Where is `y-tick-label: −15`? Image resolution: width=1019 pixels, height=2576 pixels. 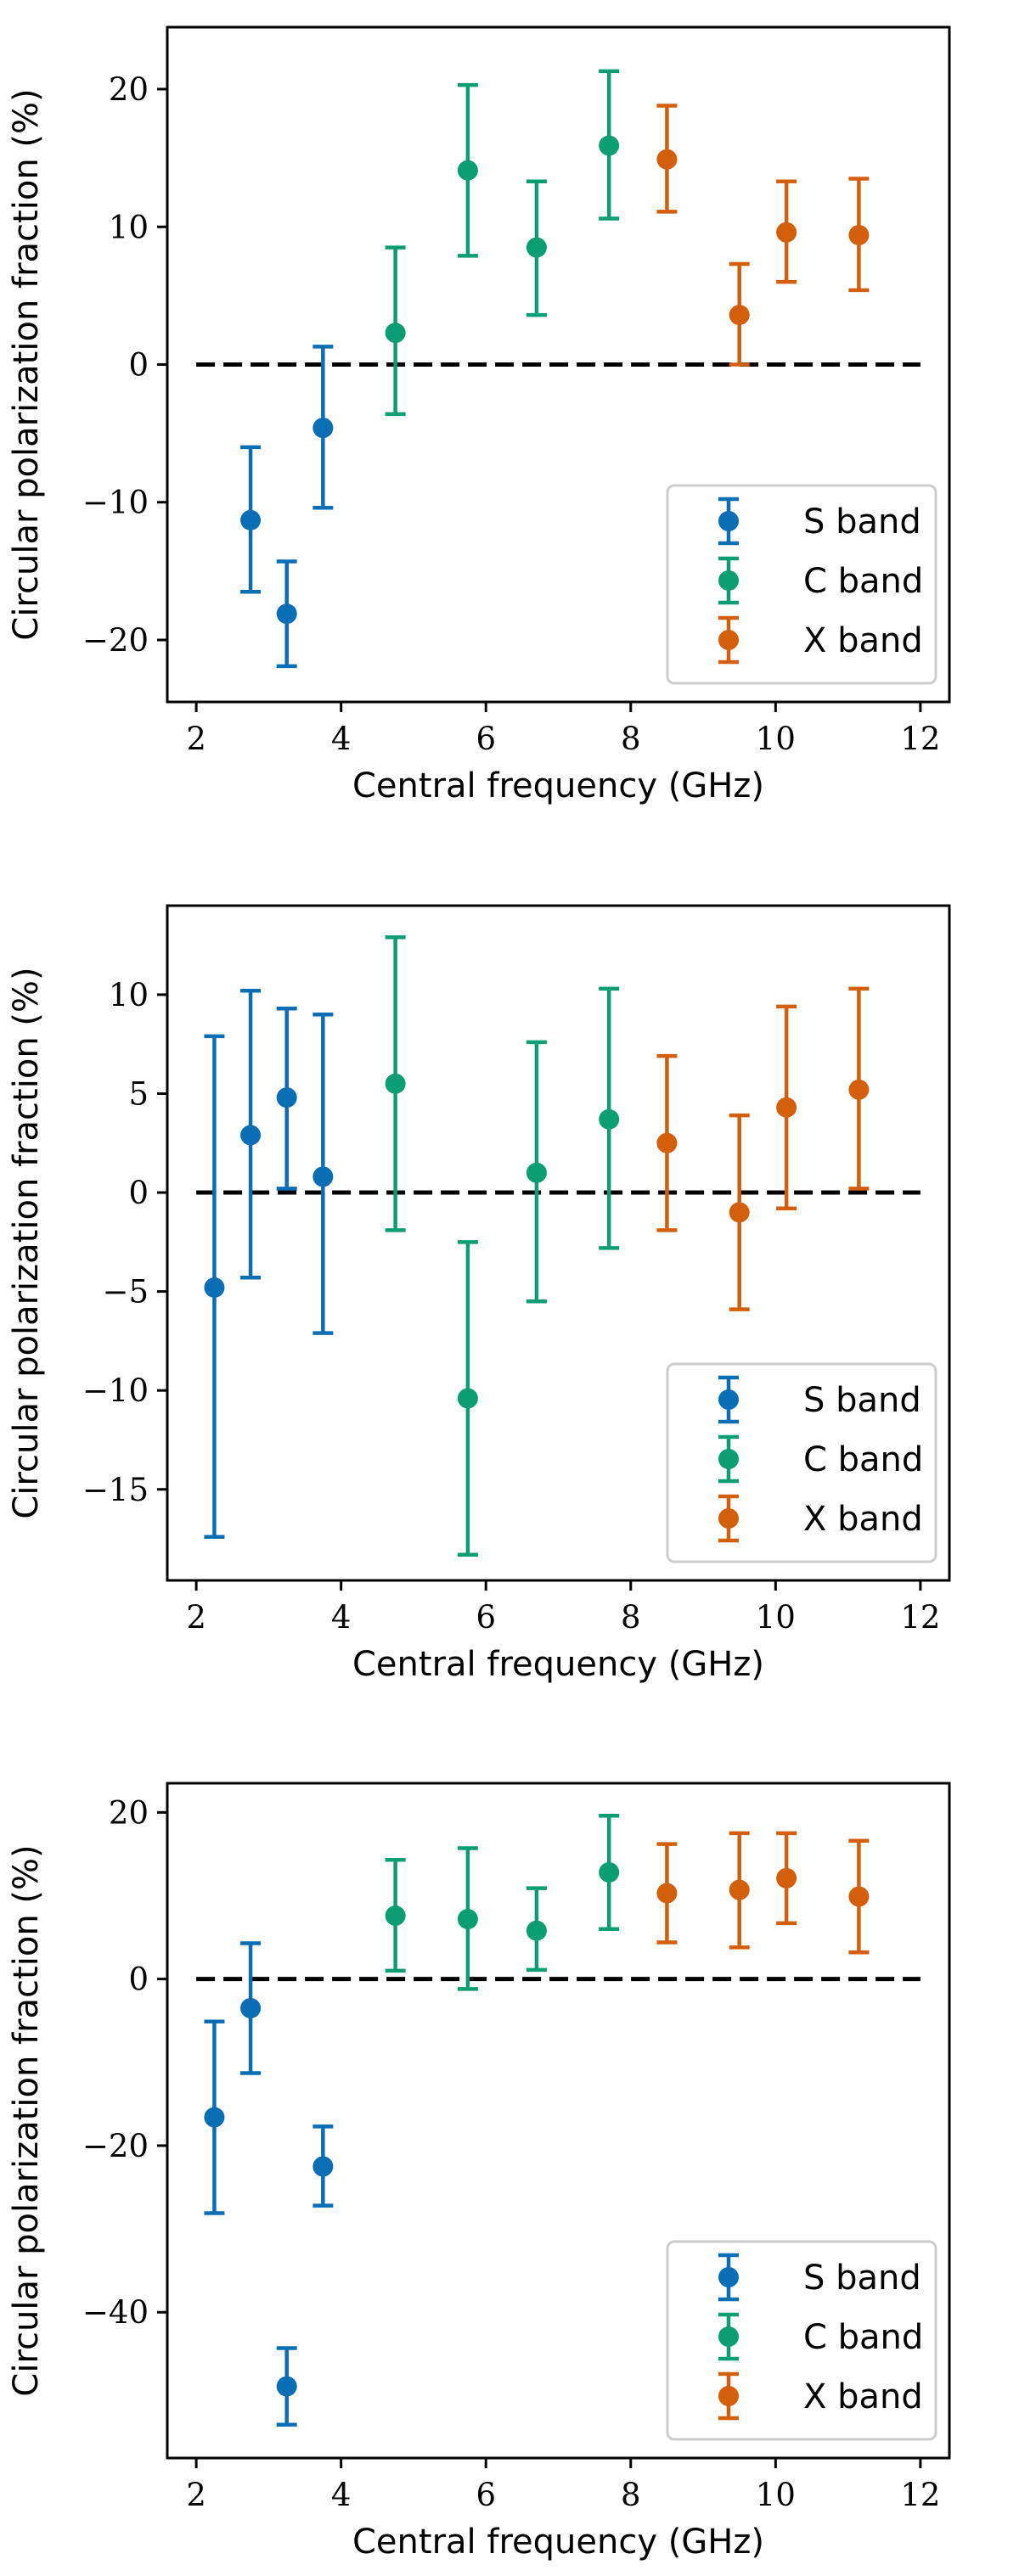 y-tick-label: −15 is located at coordinates (115, 1490).